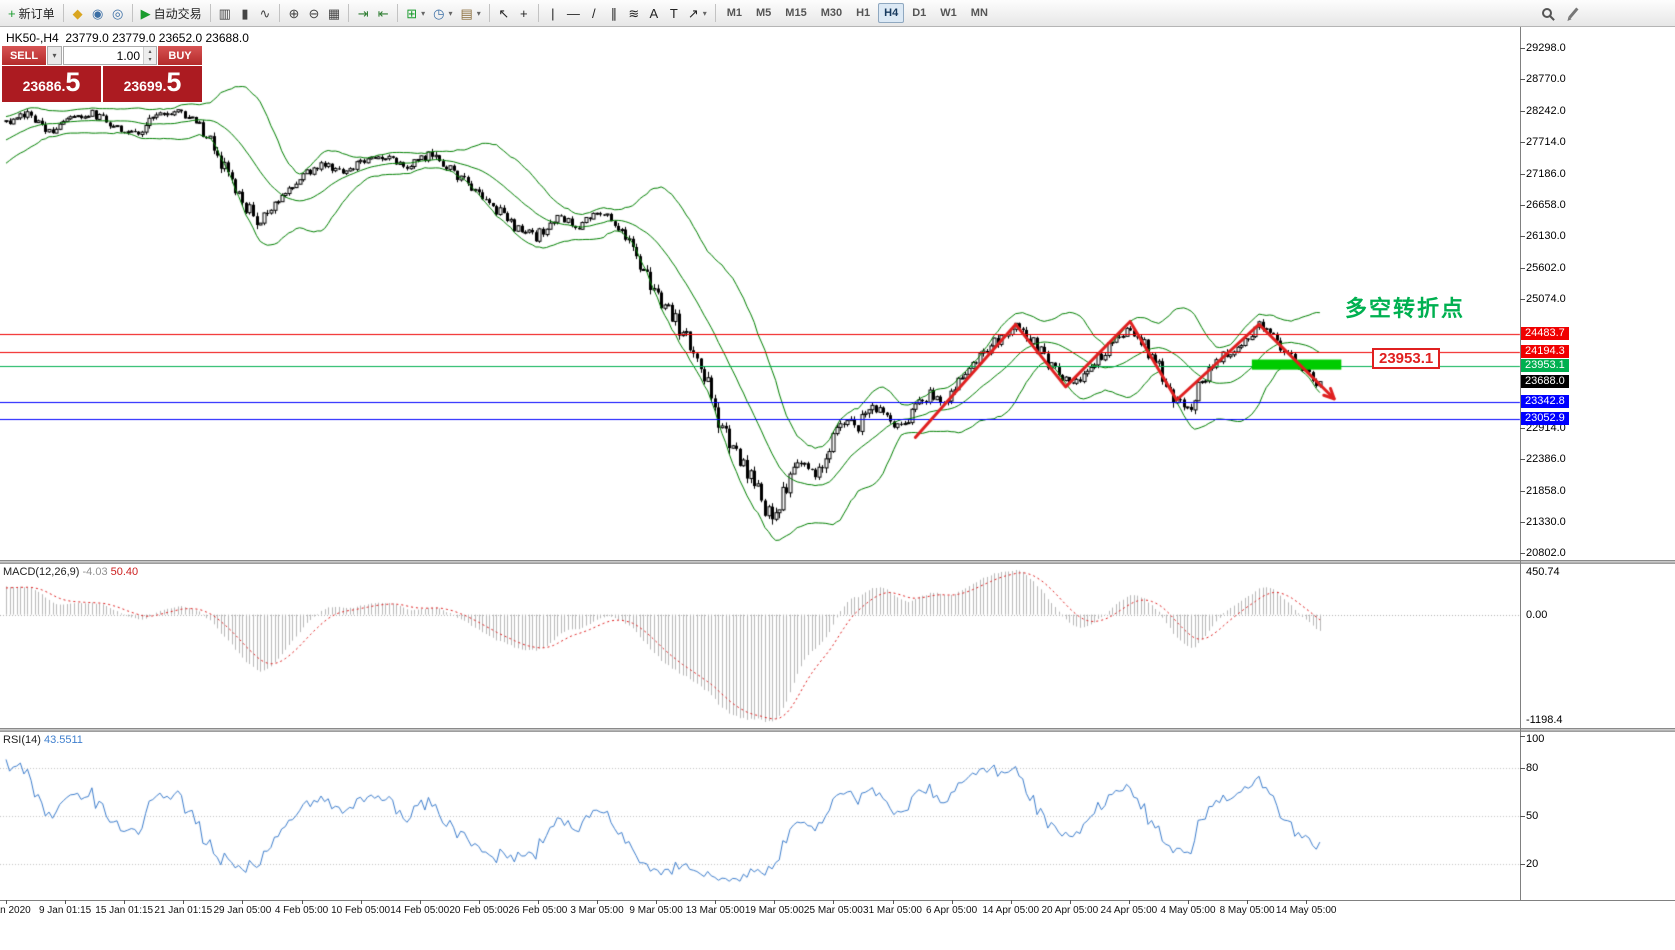 The height and width of the screenshot is (950, 1675). Describe the element at coordinates (1573, 13) in the screenshot. I see `edit-icon-button` at that location.